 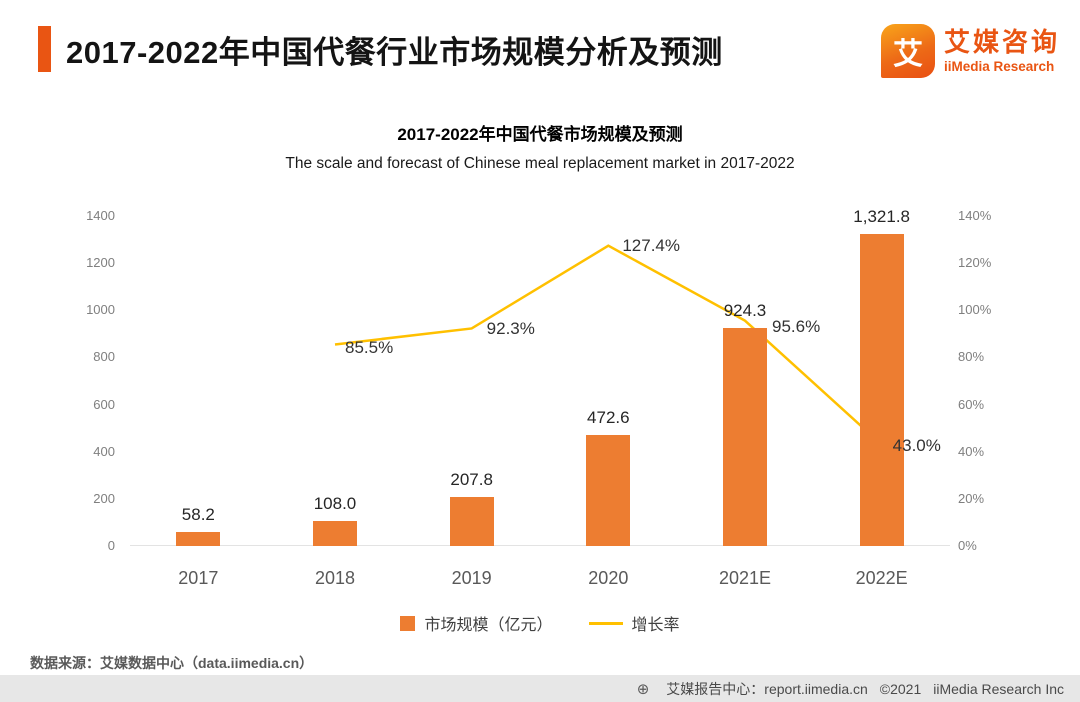 I want to click on legend-label: 增长率, so click(x=655, y=625).